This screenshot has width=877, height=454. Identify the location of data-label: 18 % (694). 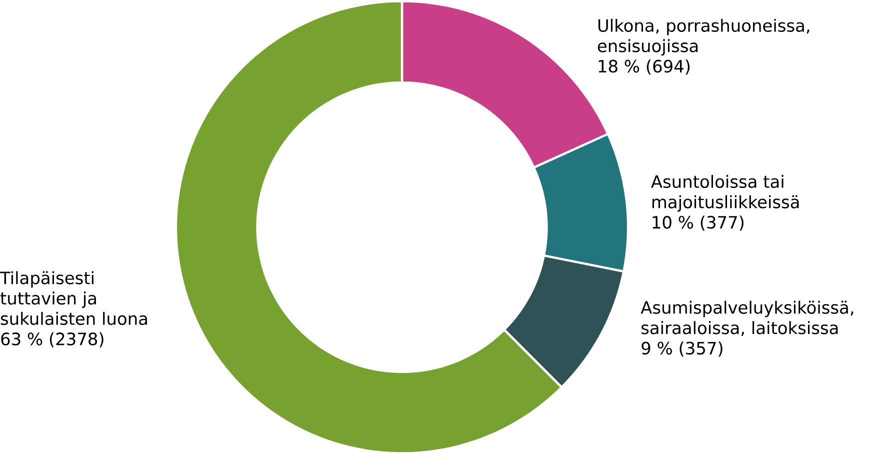
(644, 66).